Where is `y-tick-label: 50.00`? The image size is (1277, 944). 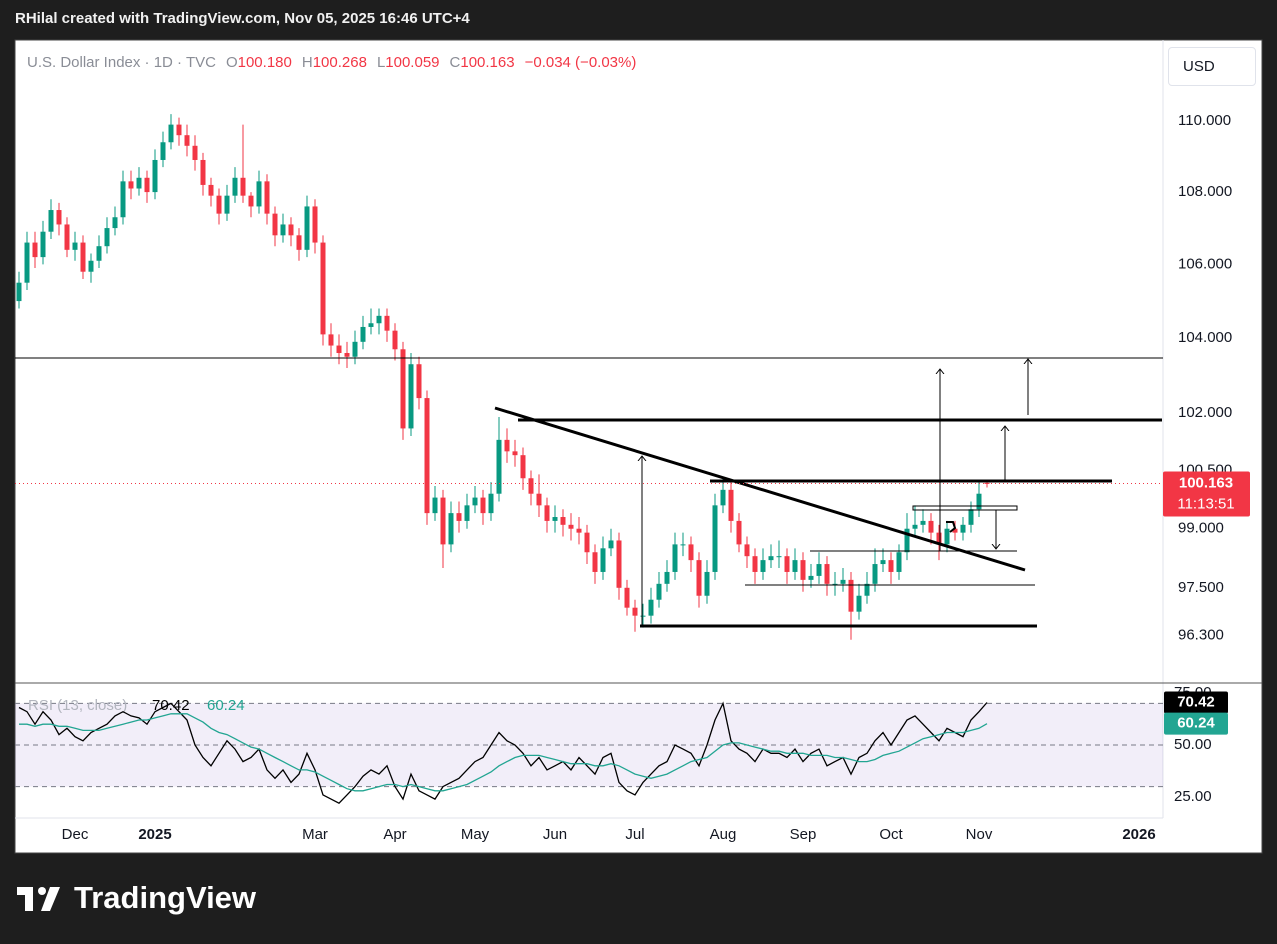 y-tick-label: 50.00 is located at coordinates (1193, 744).